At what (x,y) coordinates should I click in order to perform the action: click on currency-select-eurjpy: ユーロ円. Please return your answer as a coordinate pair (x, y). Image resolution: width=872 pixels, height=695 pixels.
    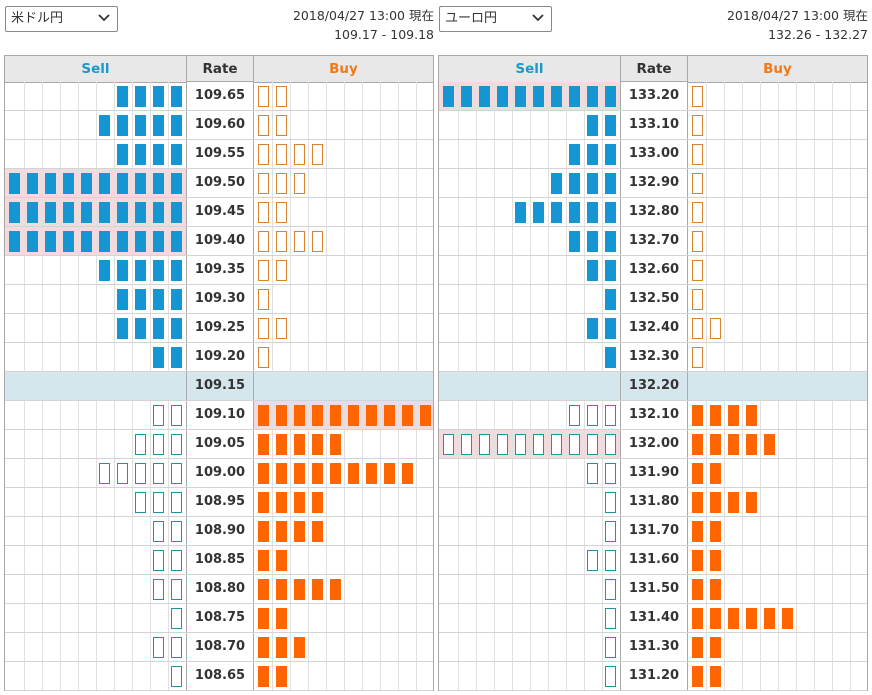
    Looking at the image, I should click on (495, 19).